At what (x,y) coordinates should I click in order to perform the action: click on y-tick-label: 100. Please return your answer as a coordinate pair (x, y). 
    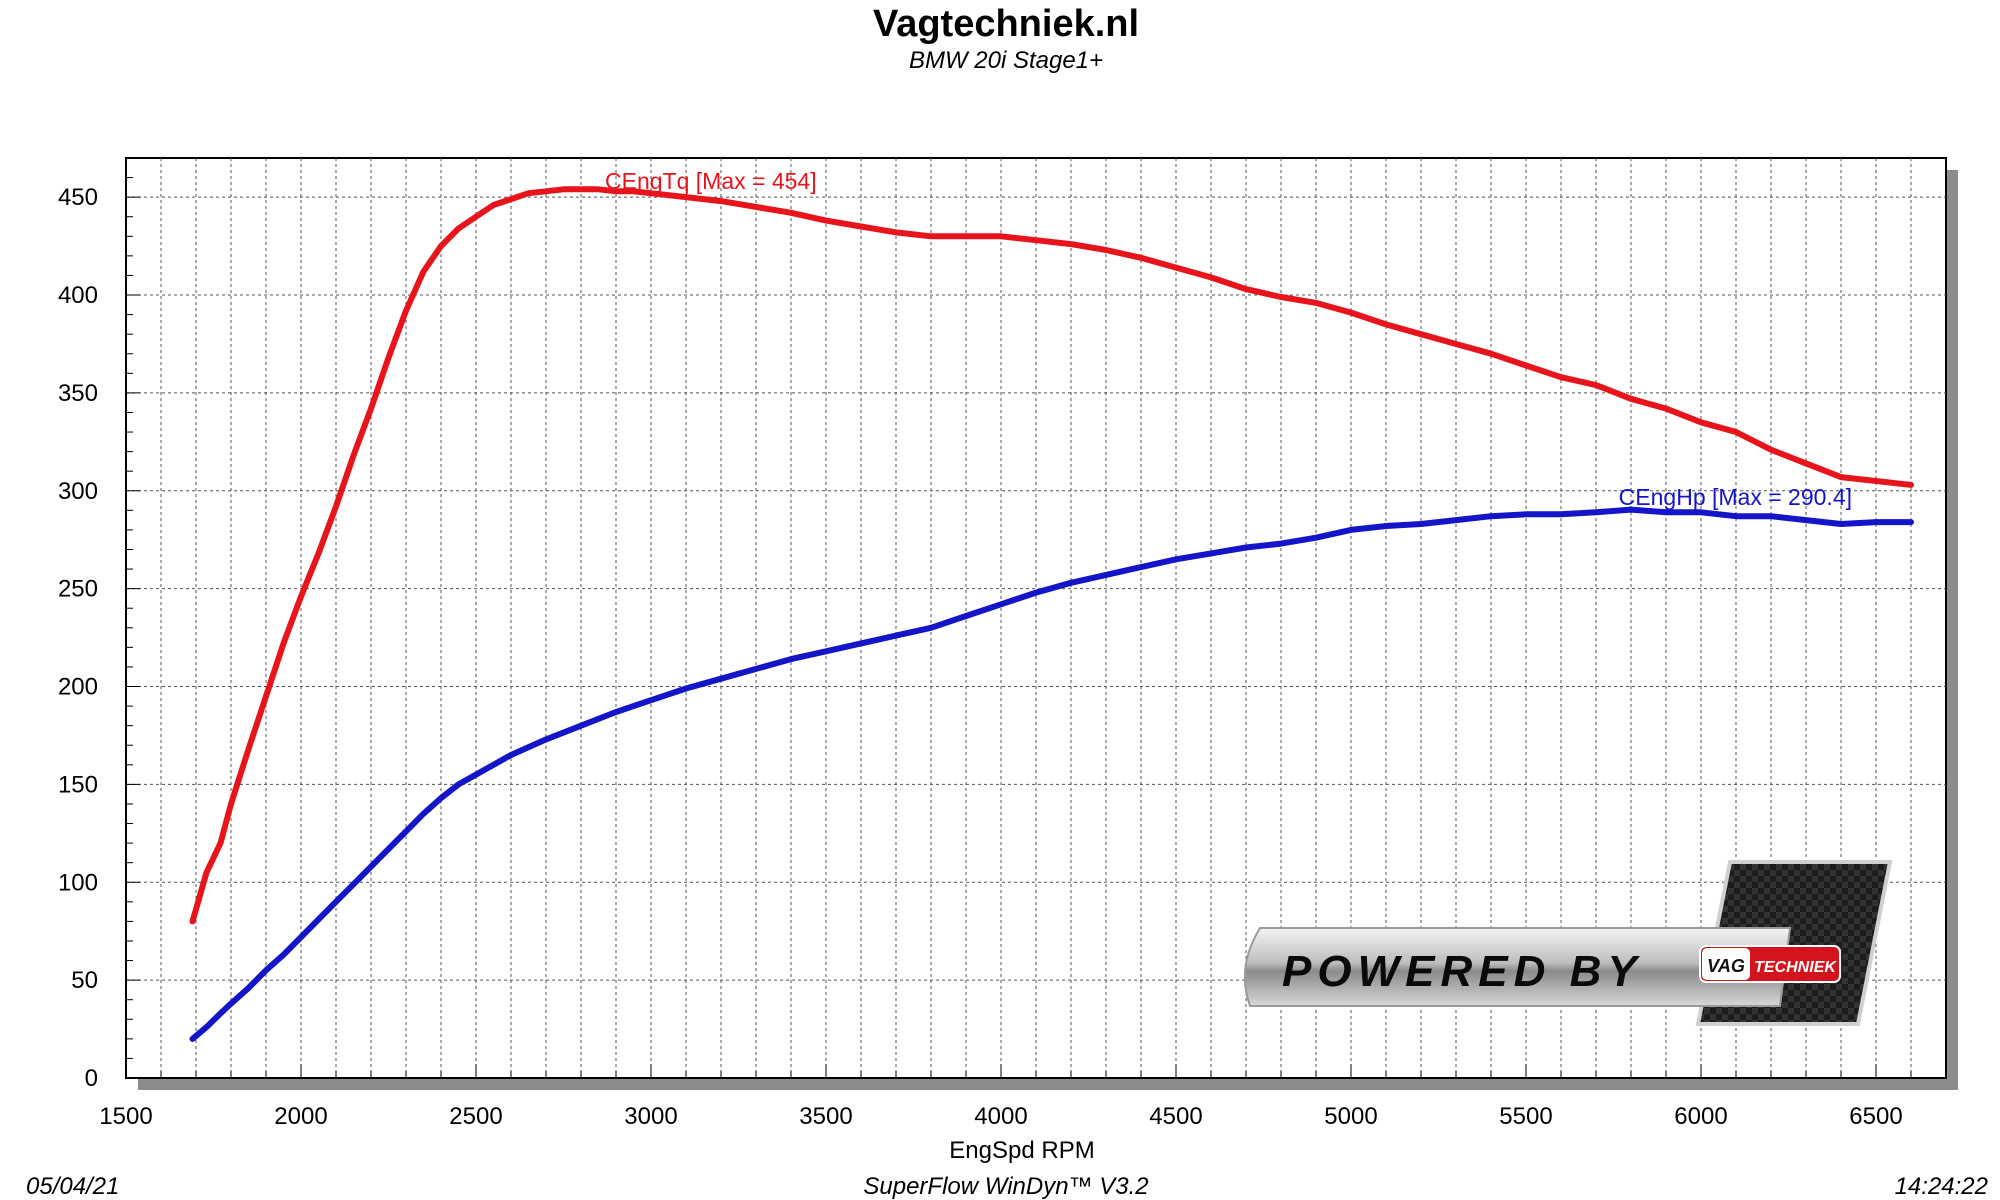
    Looking at the image, I should click on (78, 882).